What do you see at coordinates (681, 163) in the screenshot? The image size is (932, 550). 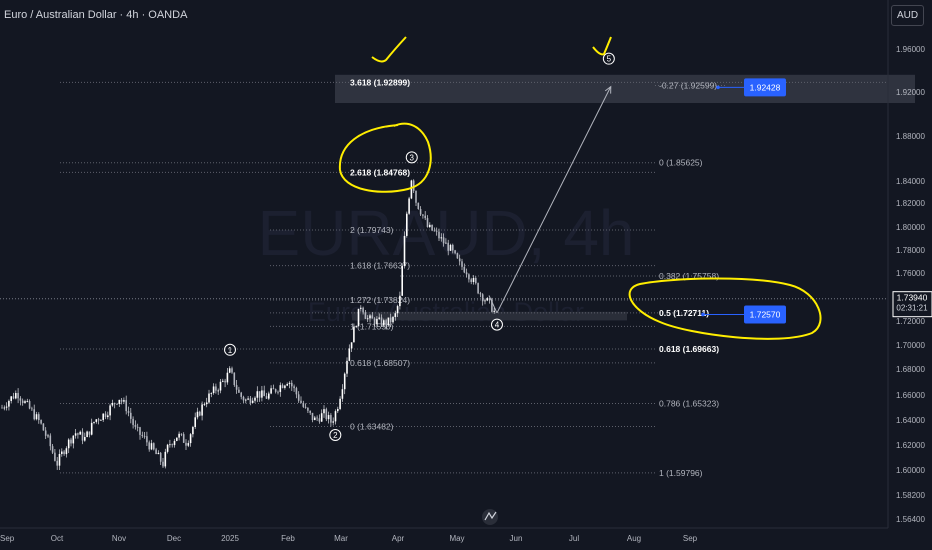 I see `fib-level-label: 0 (1.85625)` at bounding box center [681, 163].